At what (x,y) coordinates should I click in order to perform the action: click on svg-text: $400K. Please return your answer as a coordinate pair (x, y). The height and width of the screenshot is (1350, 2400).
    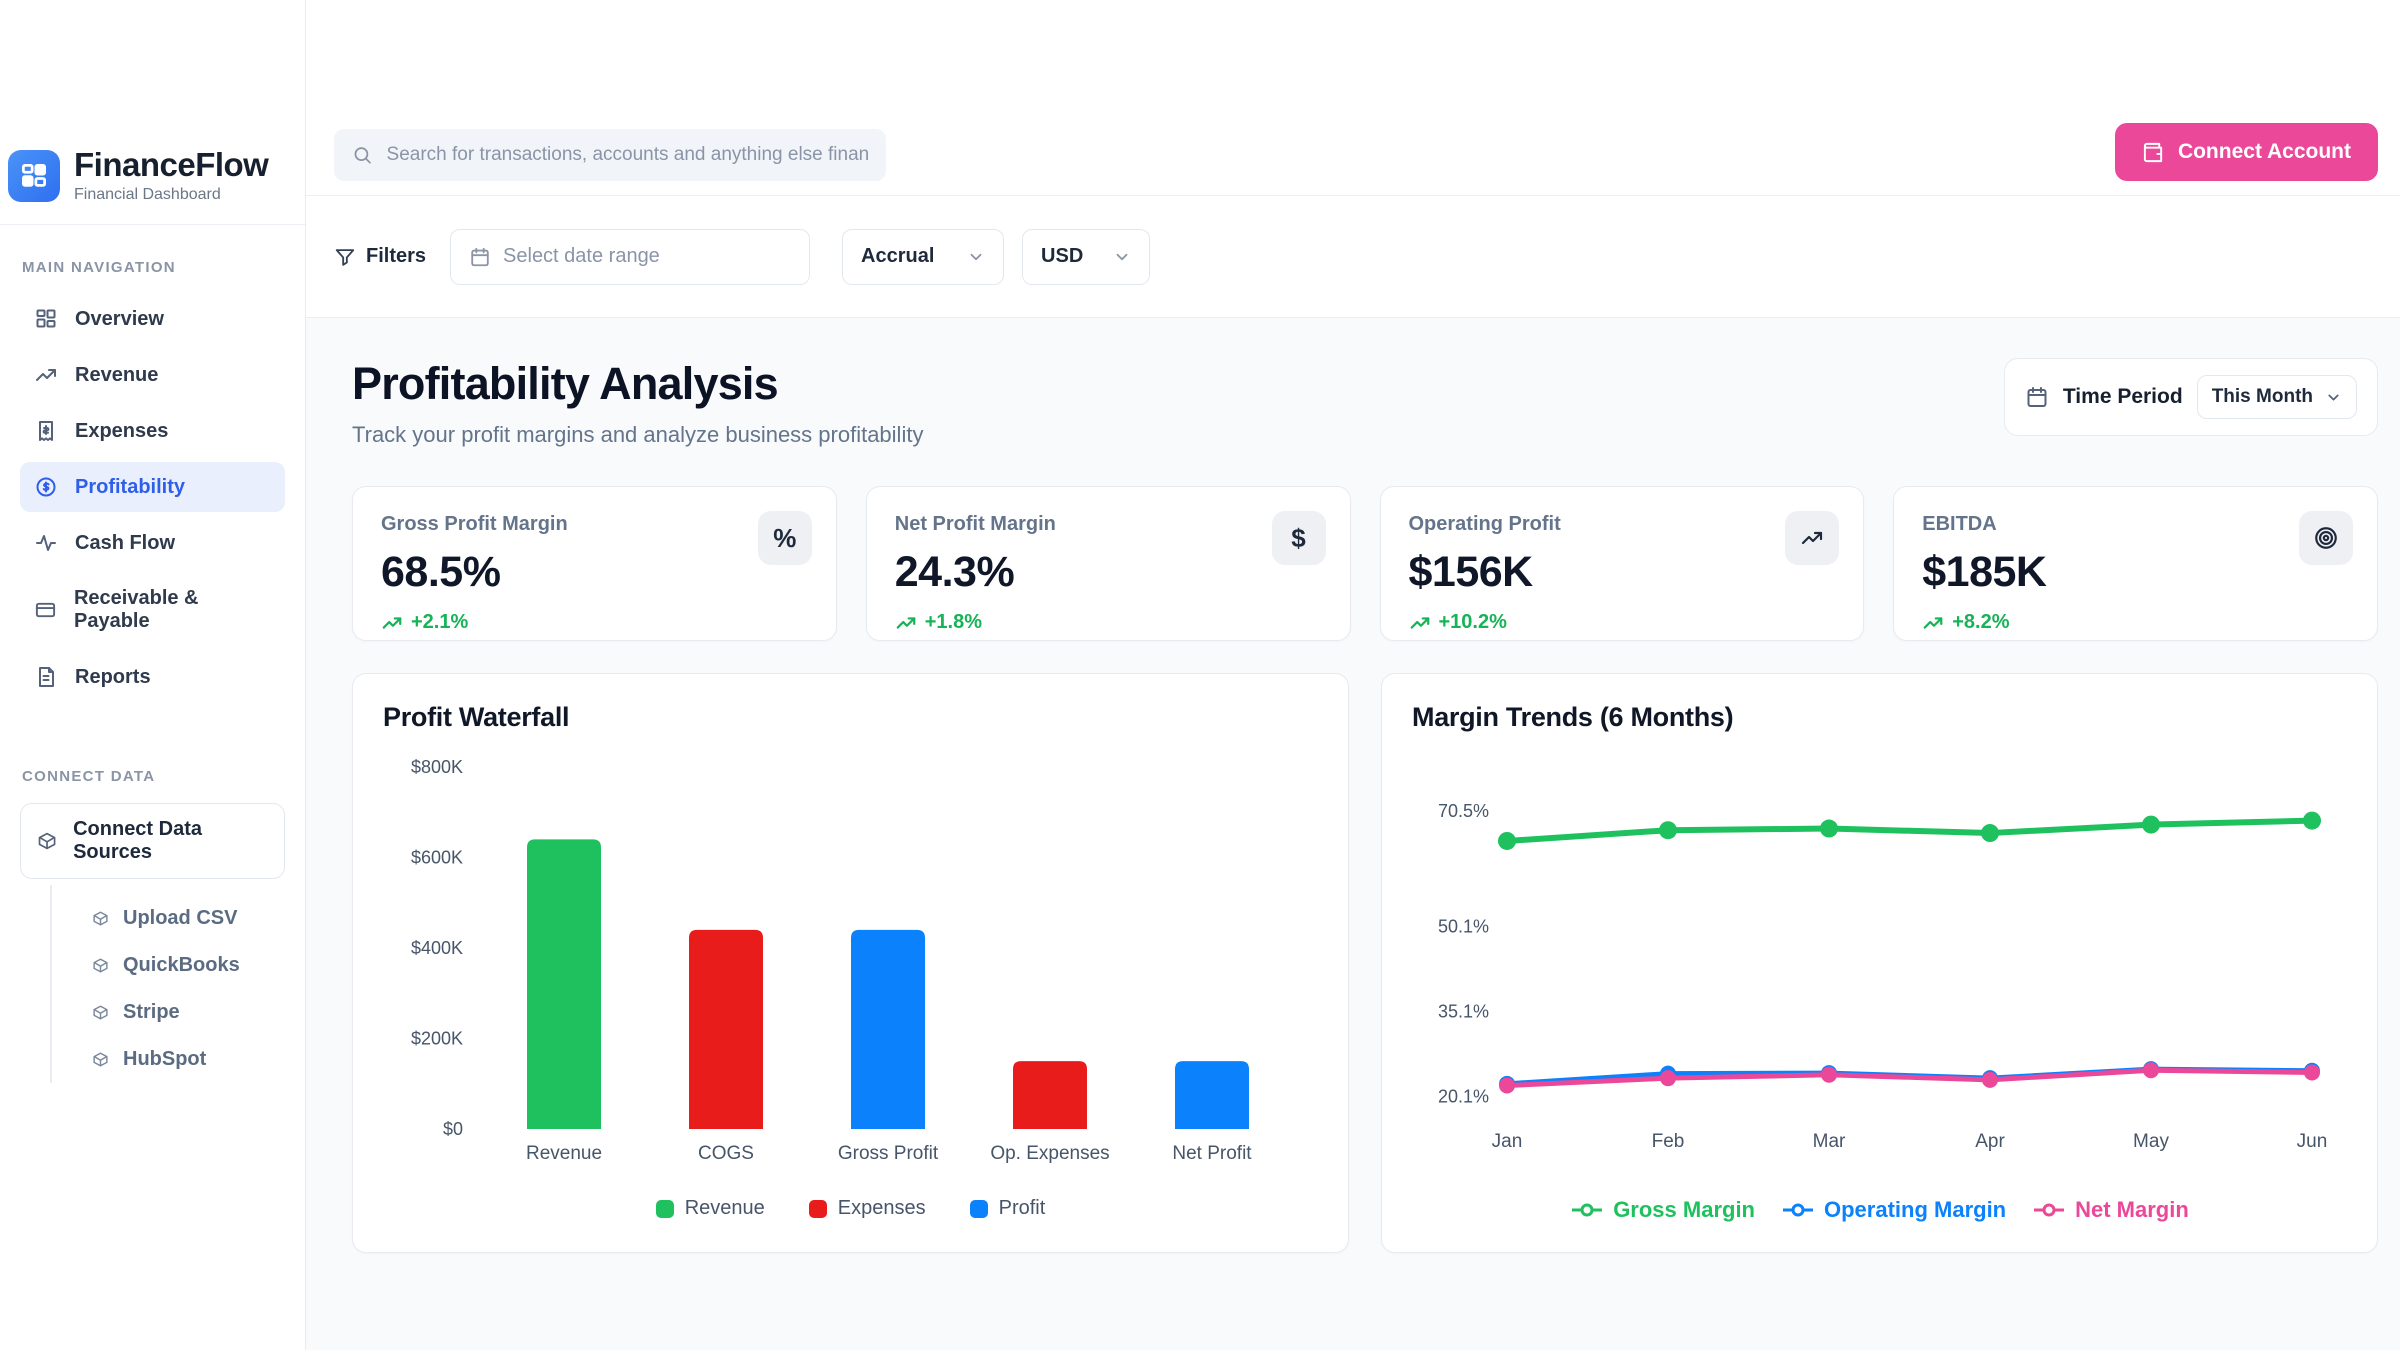
    Looking at the image, I should click on (437, 948).